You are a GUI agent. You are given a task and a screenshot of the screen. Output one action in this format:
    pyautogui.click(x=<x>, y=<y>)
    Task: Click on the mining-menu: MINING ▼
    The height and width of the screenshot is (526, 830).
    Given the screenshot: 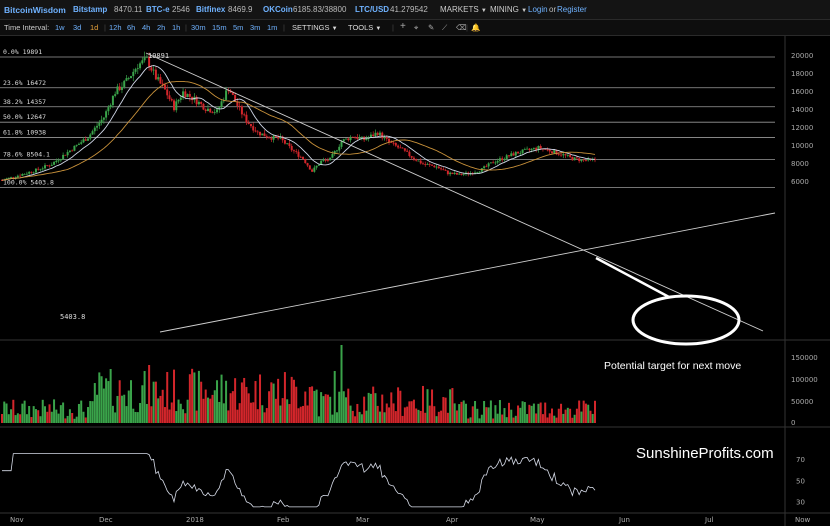 What is the action you would take?
    pyautogui.click(x=508, y=9)
    